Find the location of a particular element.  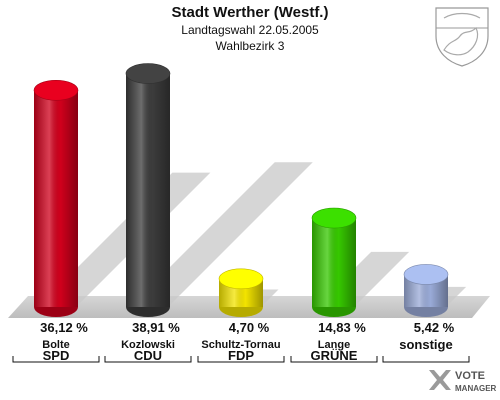

candidate-label-spd: Bolte is located at coordinates (56, 345).